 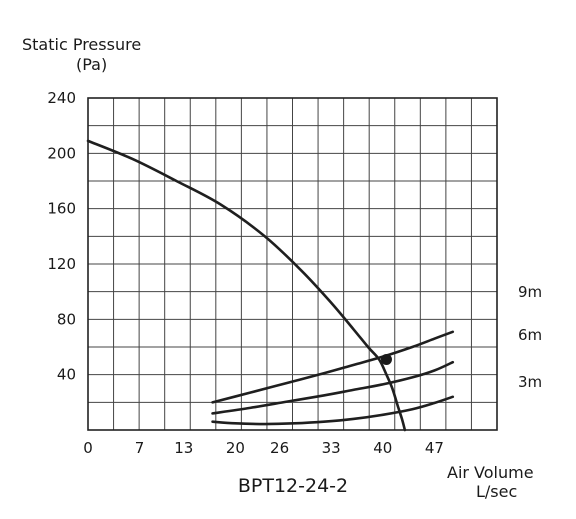 What do you see at coordinates (333, 410) in the screenshot?
I see `duct-curve-3m` at bounding box center [333, 410].